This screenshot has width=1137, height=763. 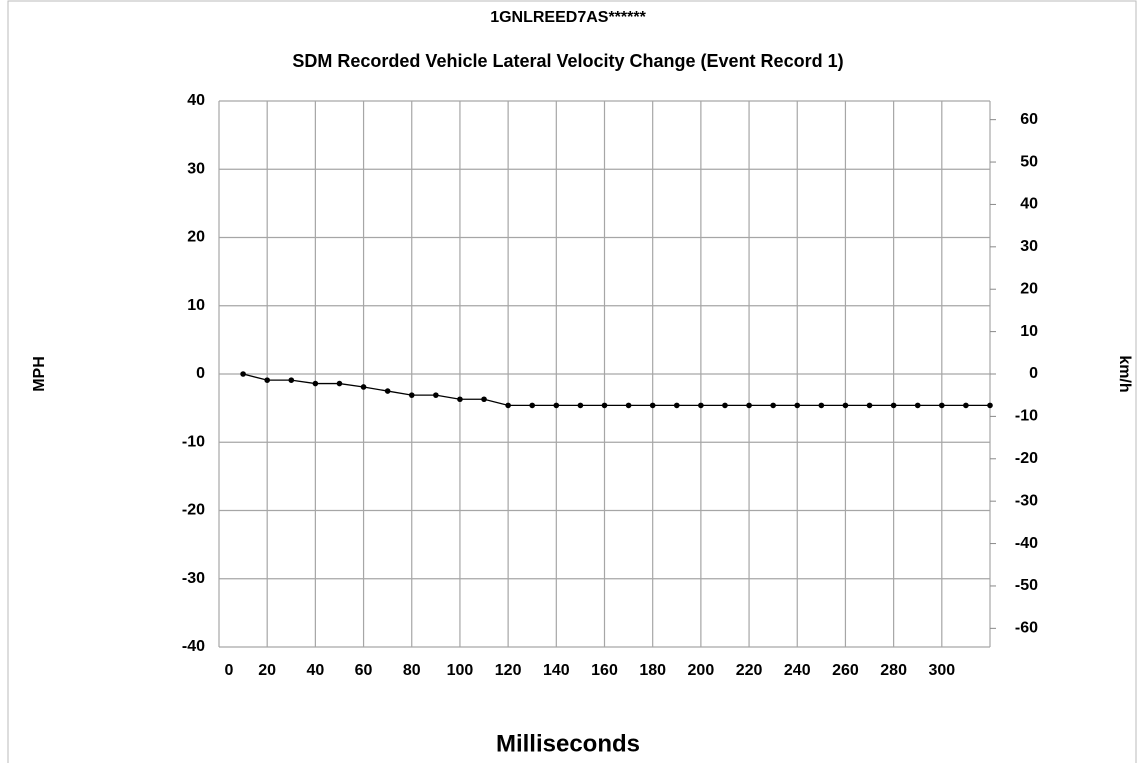 What do you see at coordinates (1026, 628) in the screenshot?
I see `y2-tick-label: -60` at bounding box center [1026, 628].